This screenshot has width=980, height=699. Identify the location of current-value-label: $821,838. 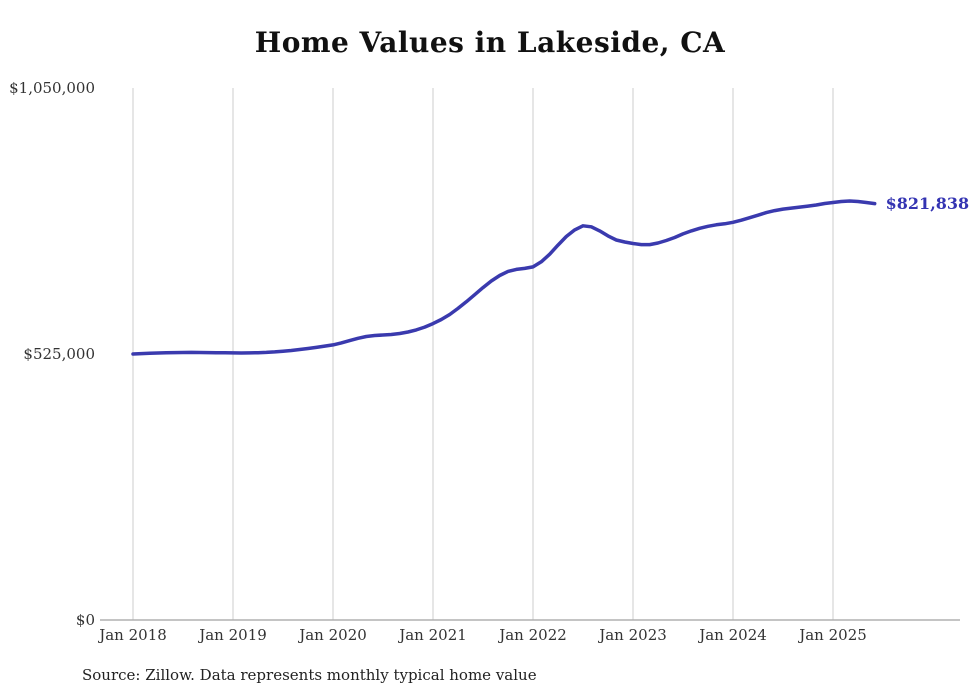
(927, 203).